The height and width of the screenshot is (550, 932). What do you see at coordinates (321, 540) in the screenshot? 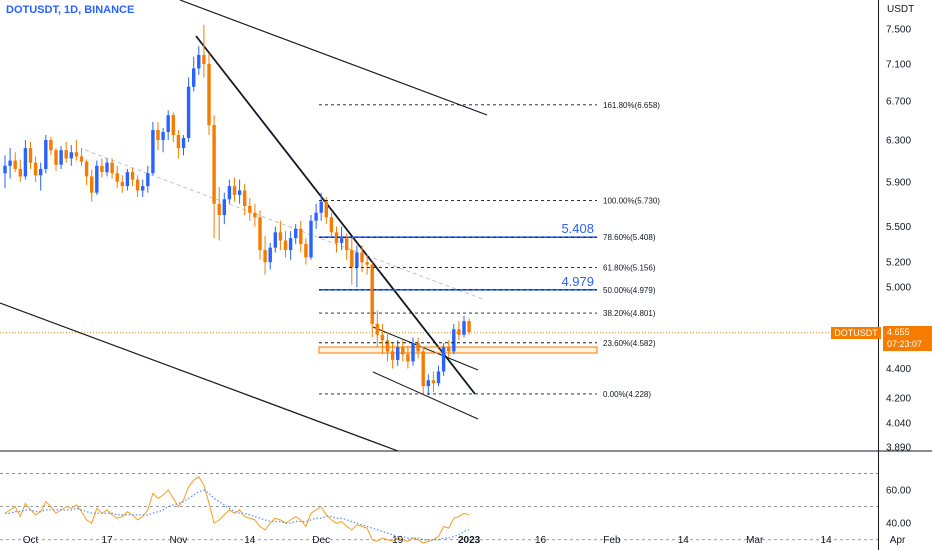
I see `time-tick-label: Dec` at bounding box center [321, 540].